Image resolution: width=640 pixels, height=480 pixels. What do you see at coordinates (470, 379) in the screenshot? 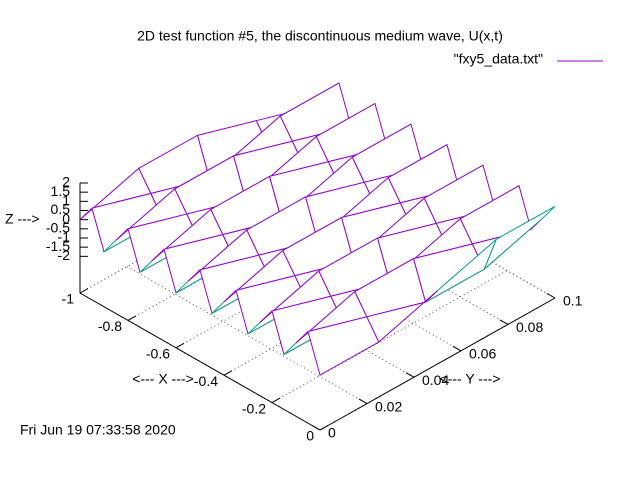
I see `y-axis-label: <--- Y --->` at bounding box center [470, 379].